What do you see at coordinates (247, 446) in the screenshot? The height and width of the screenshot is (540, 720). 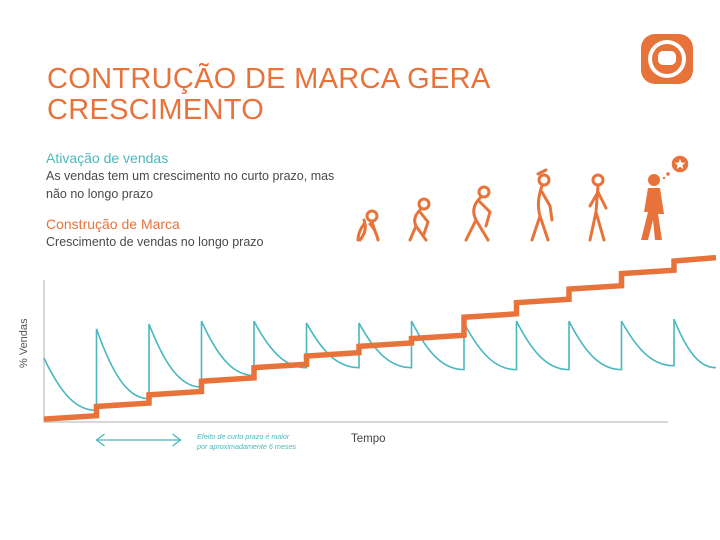 I see `note-line-2: por aproximadamente 6 meses` at bounding box center [247, 446].